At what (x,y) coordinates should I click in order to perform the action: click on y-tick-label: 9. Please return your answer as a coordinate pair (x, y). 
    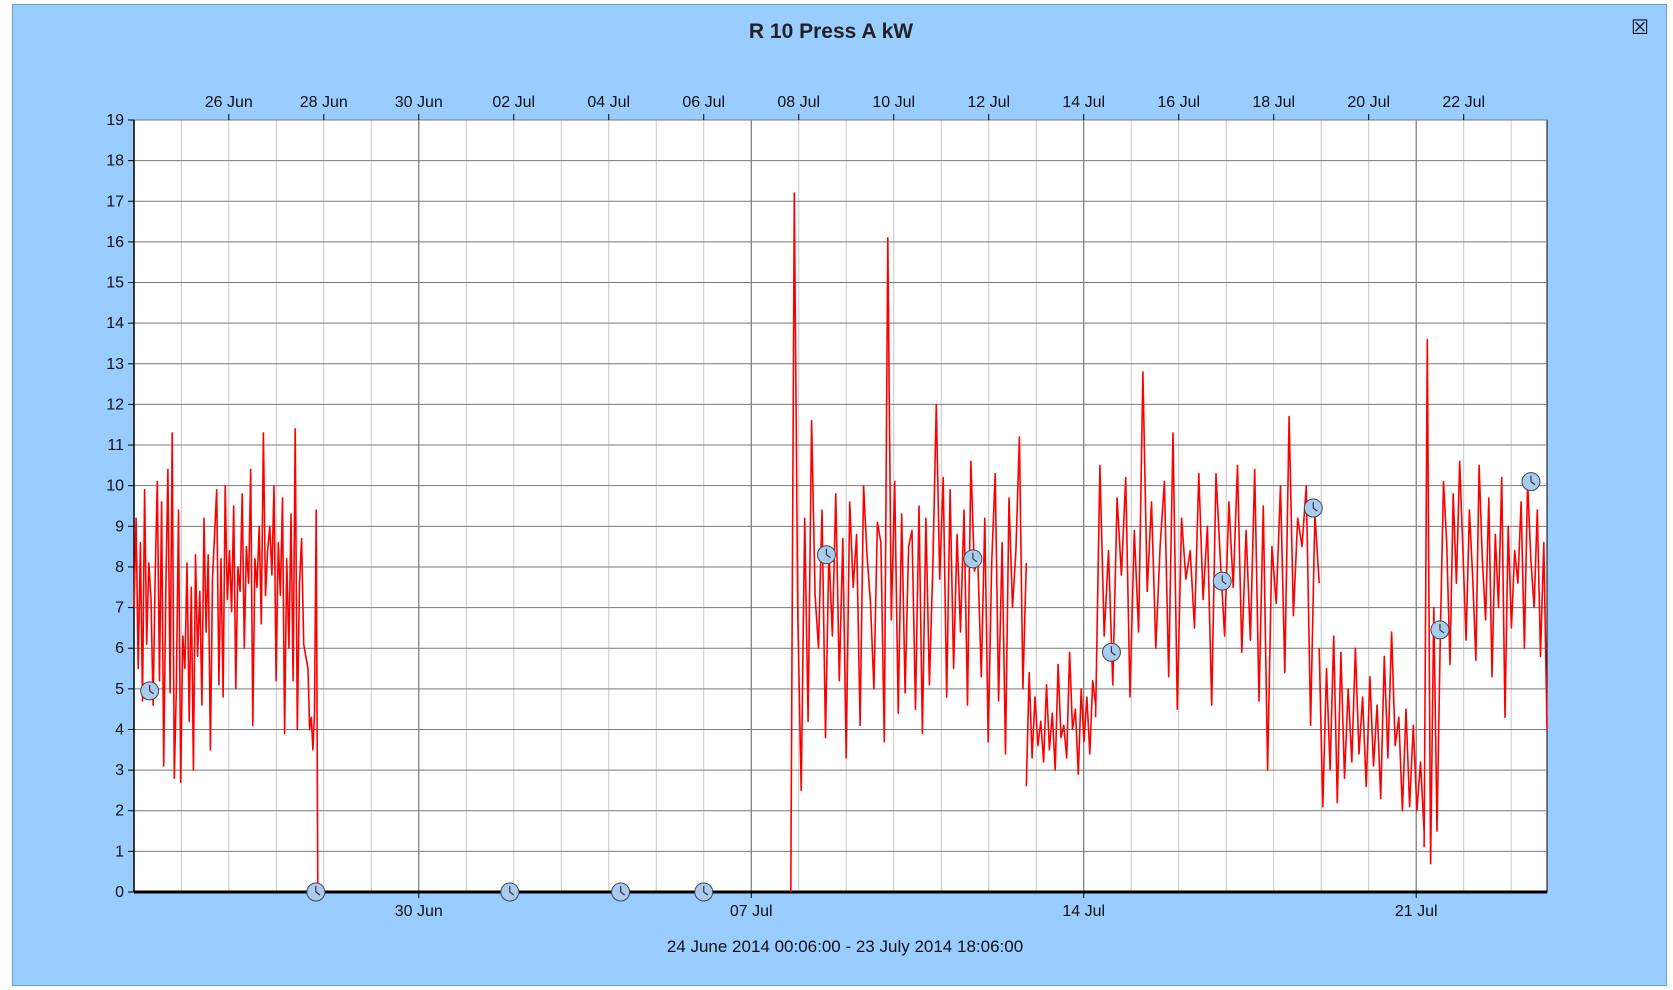
    Looking at the image, I should click on (119, 526).